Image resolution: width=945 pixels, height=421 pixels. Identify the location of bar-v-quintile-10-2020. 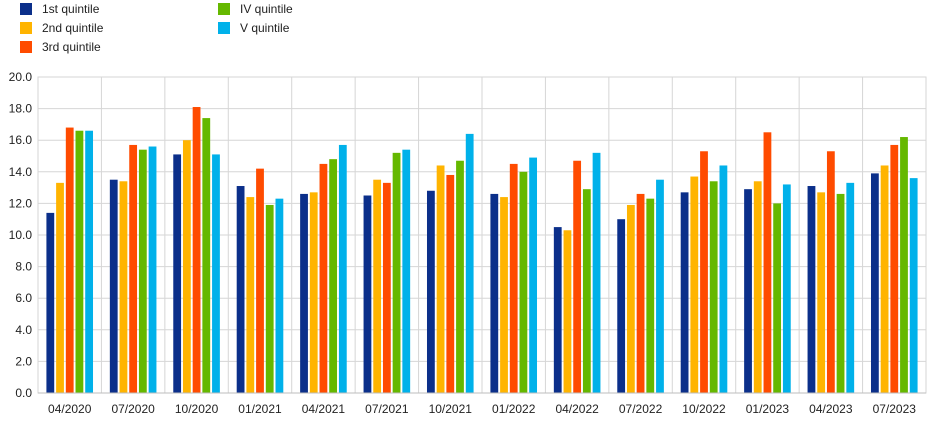
(216, 273).